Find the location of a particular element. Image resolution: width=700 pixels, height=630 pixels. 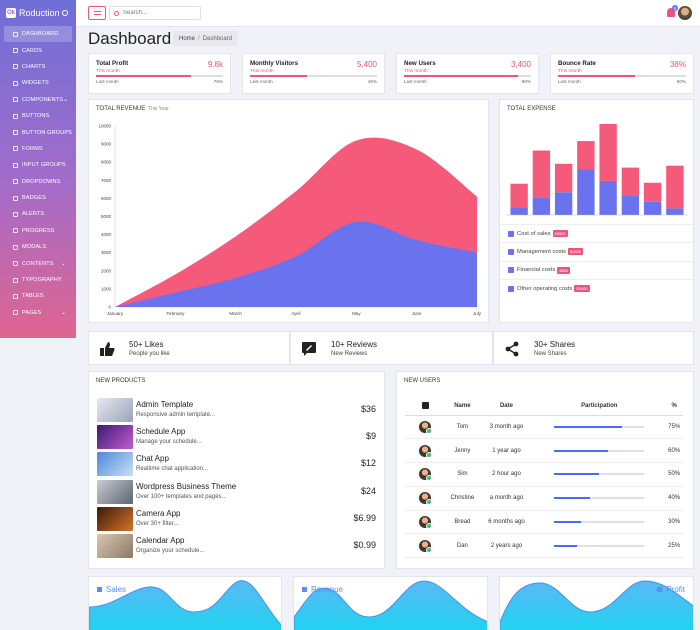

product-price: $36 is located at coordinates (368, 409).